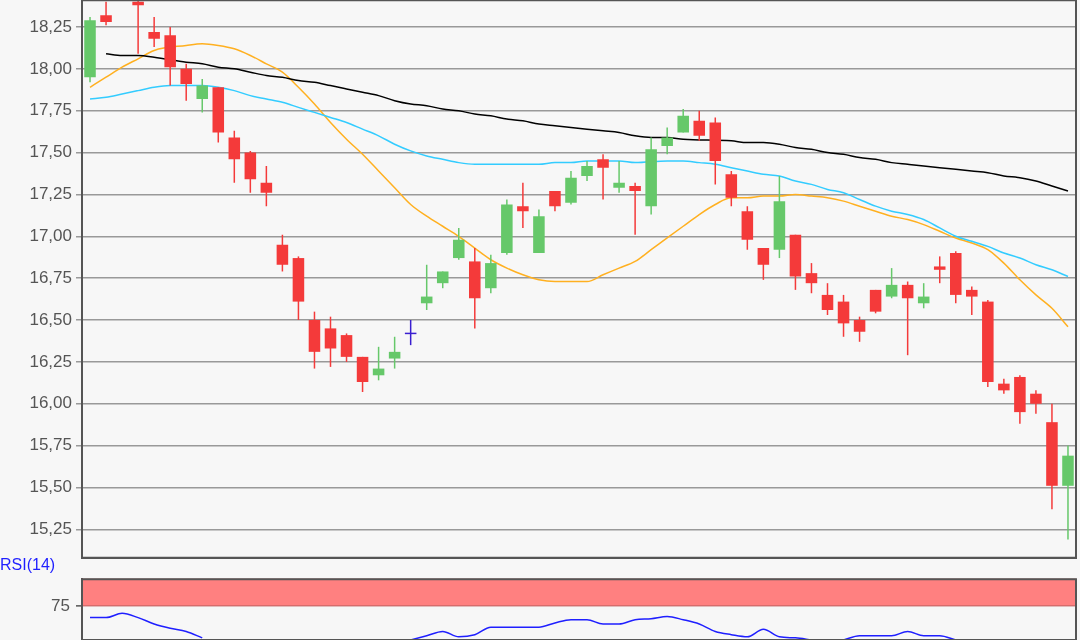 The height and width of the screenshot is (640, 1080). Describe the element at coordinates (50, 319) in the screenshot. I see `y-tick-label: 16,50` at that location.